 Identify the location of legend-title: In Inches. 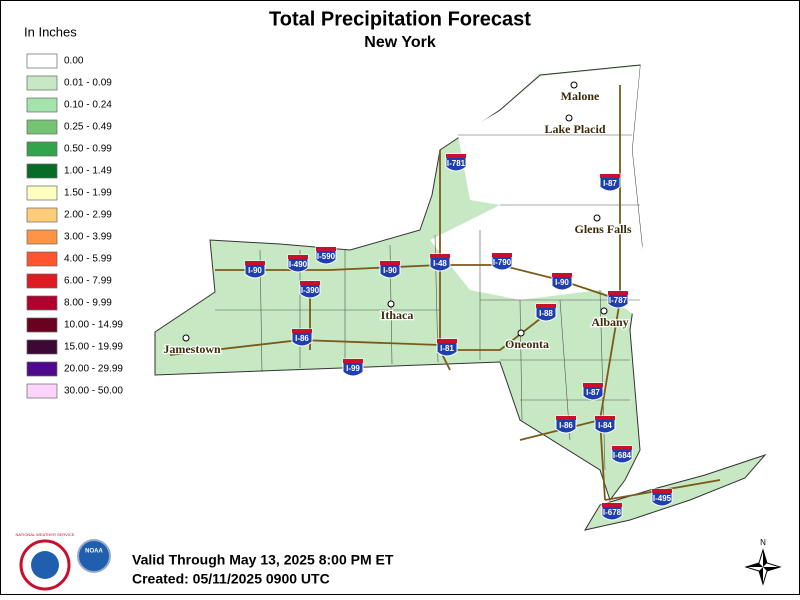
(50, 31).